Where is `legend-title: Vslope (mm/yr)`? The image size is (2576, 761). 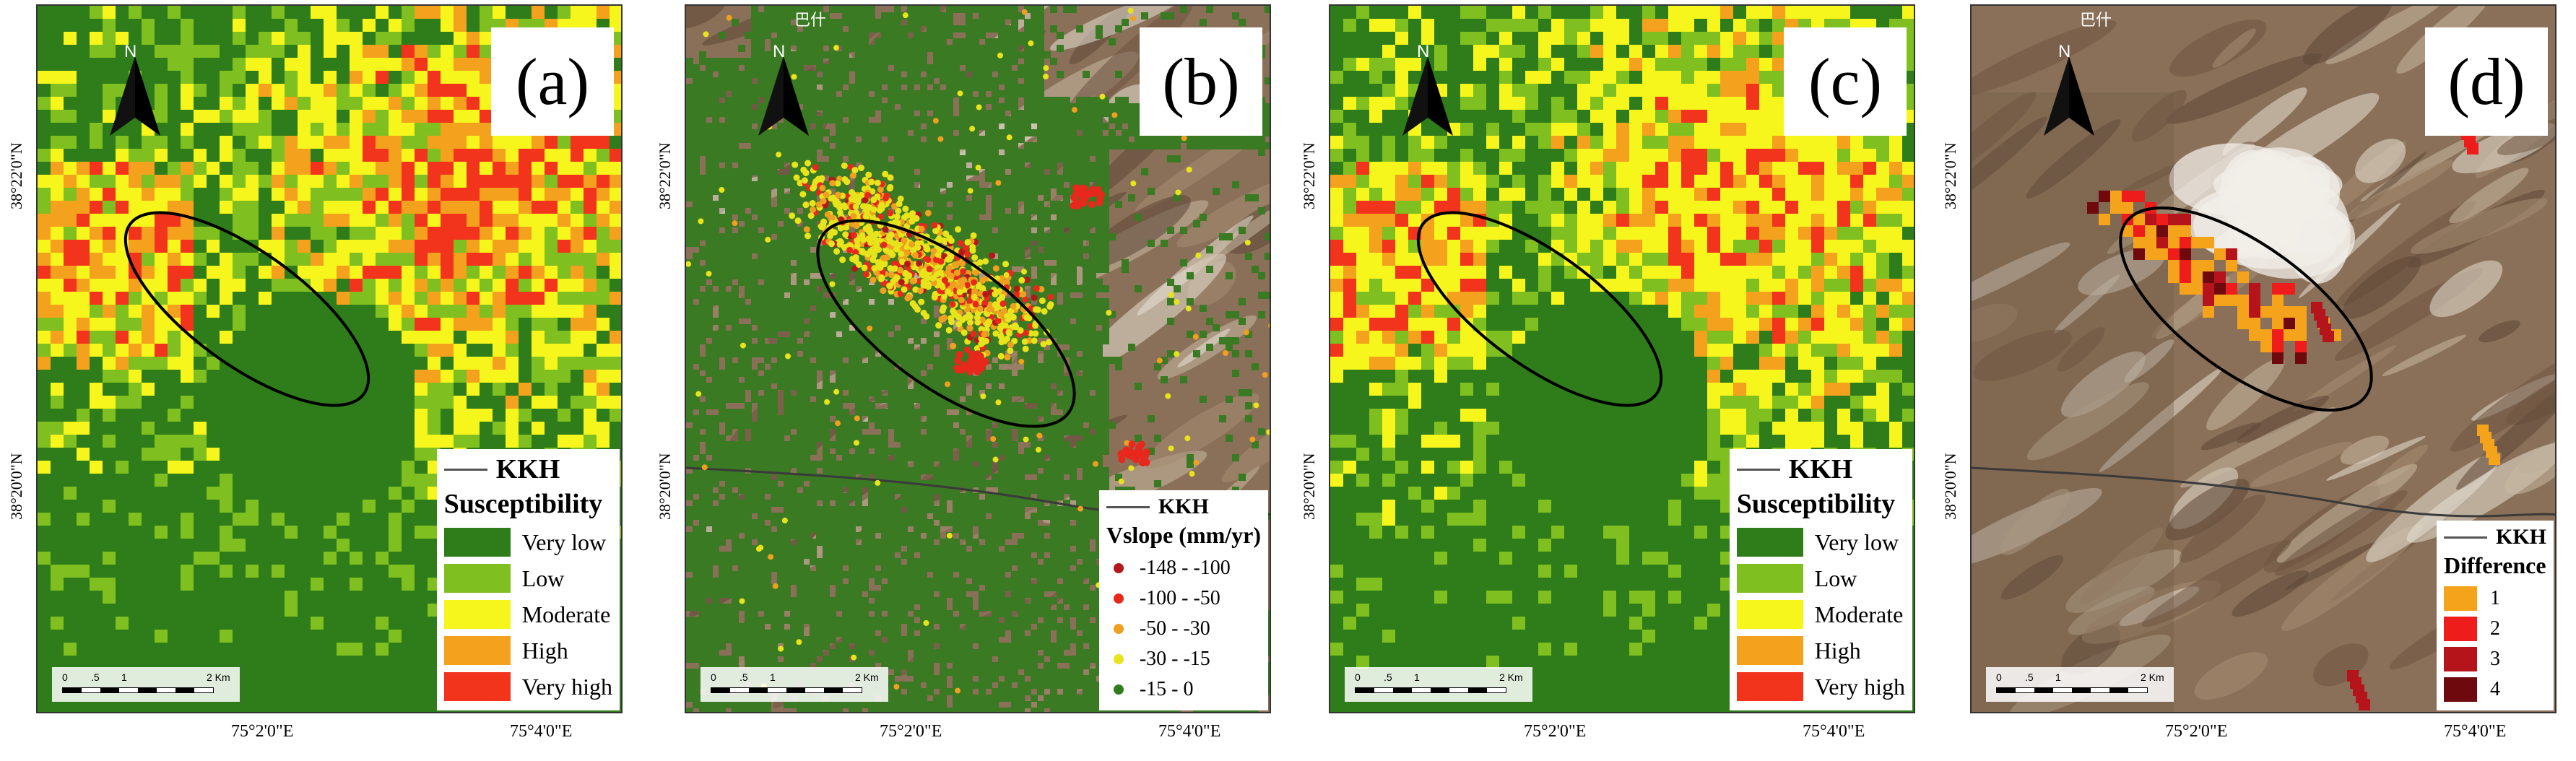
legend-title: Vslope (mm/yr) is located at coordinates (1183, 535).